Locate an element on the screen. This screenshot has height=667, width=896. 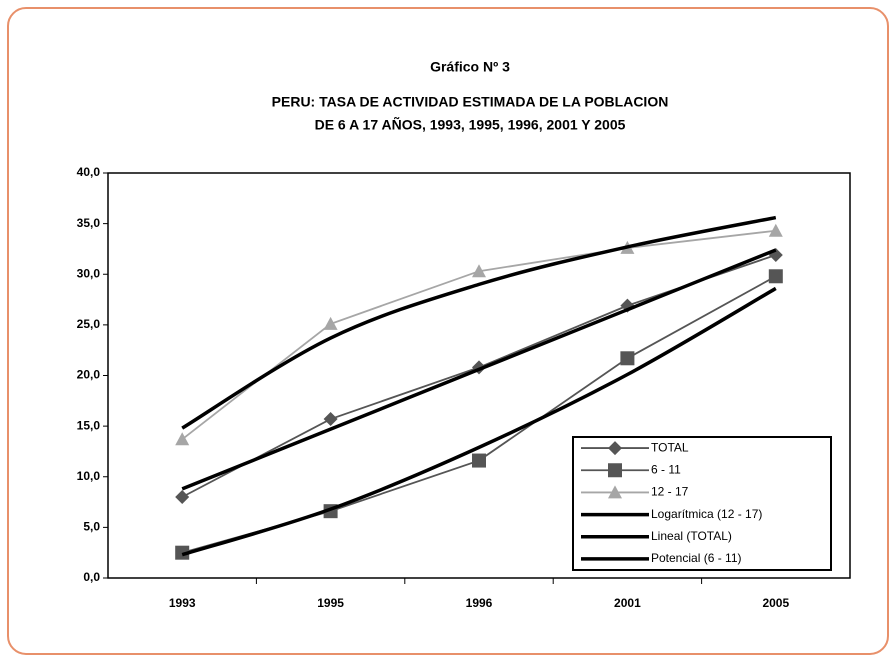
x-tick-label: 1995 is located at coordinates (330, 603).